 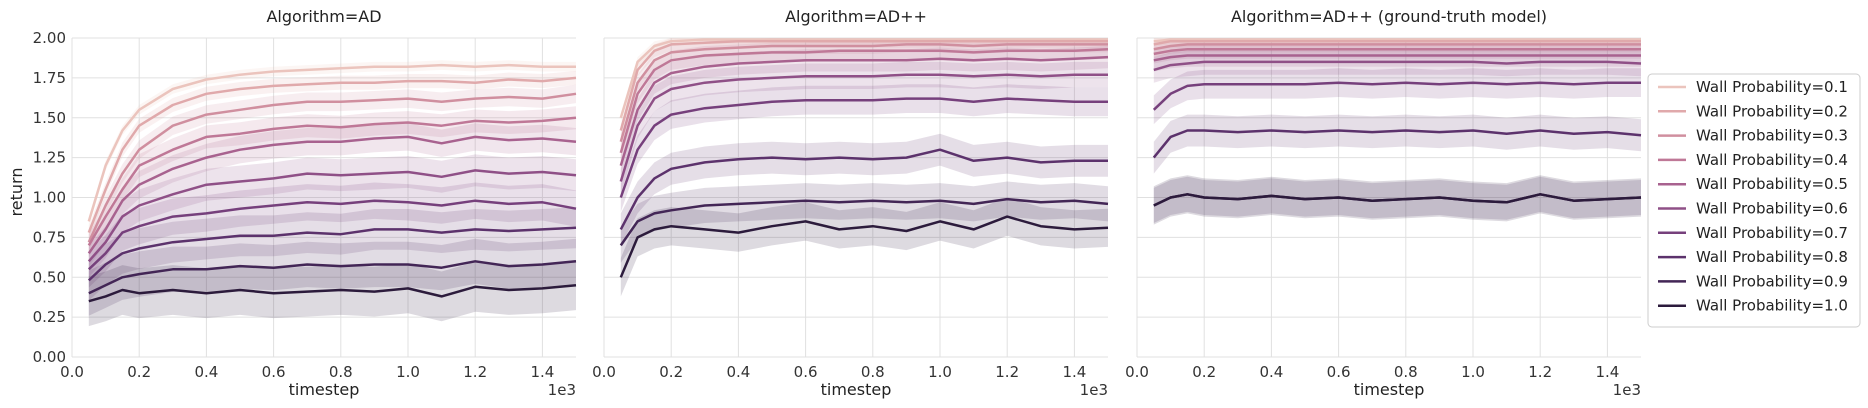 I want to click on legend-entry: Wall Probability=0.6, so click(x=1772, y=209).